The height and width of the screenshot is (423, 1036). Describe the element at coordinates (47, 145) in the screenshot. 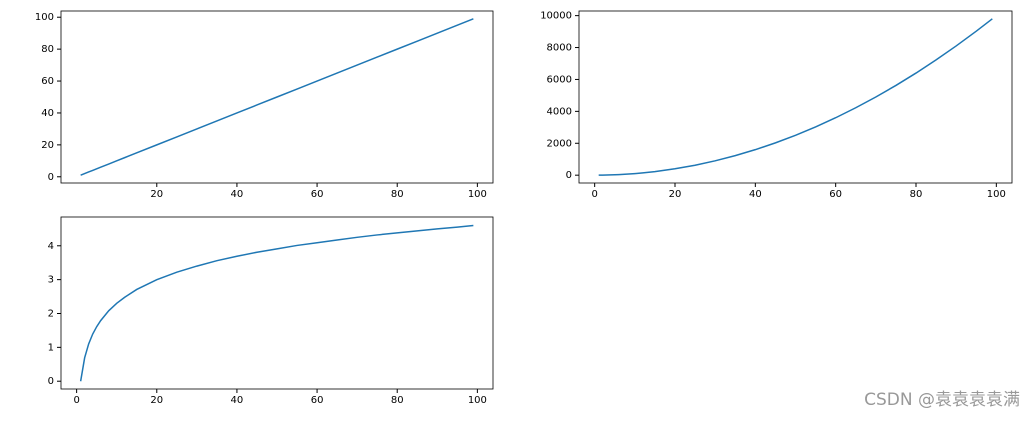

I see `y-tick-label: 20` at that location.